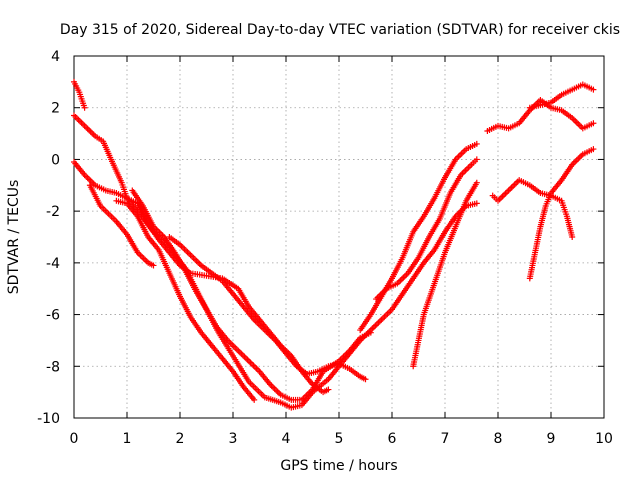 The height and width of the screenshot is (480, 640). Describe the element at coordinates (180, 439) in the screenshot. I see `x-tick-label: 2` at that location.